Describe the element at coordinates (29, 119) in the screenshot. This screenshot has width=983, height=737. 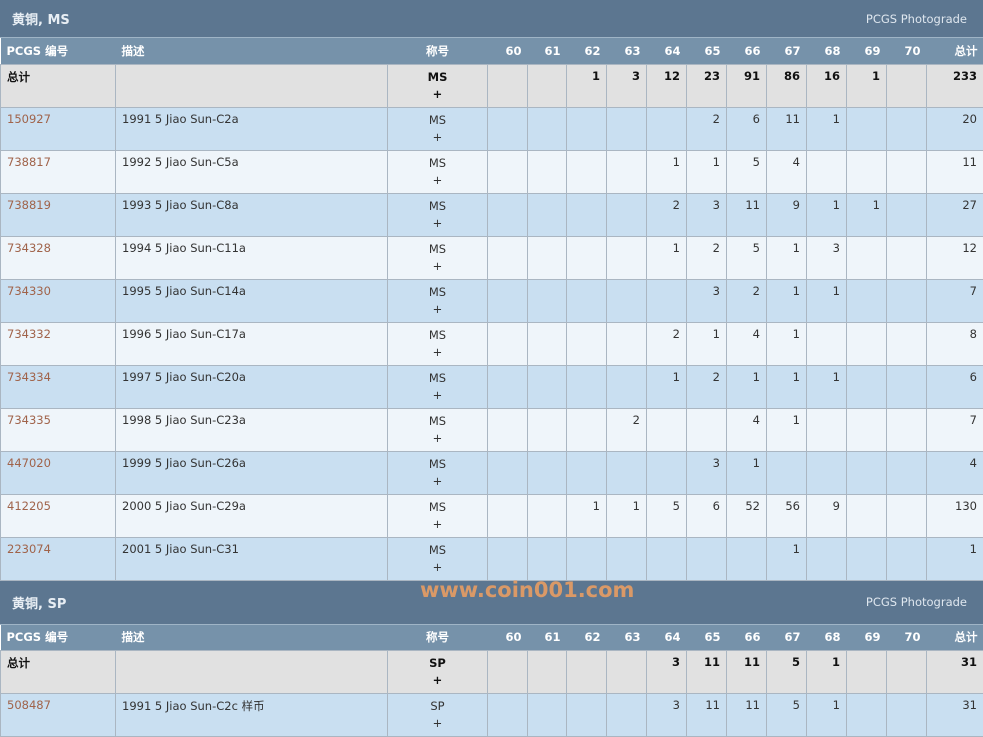
I see `pcgs-id-link: 150927` at that location.